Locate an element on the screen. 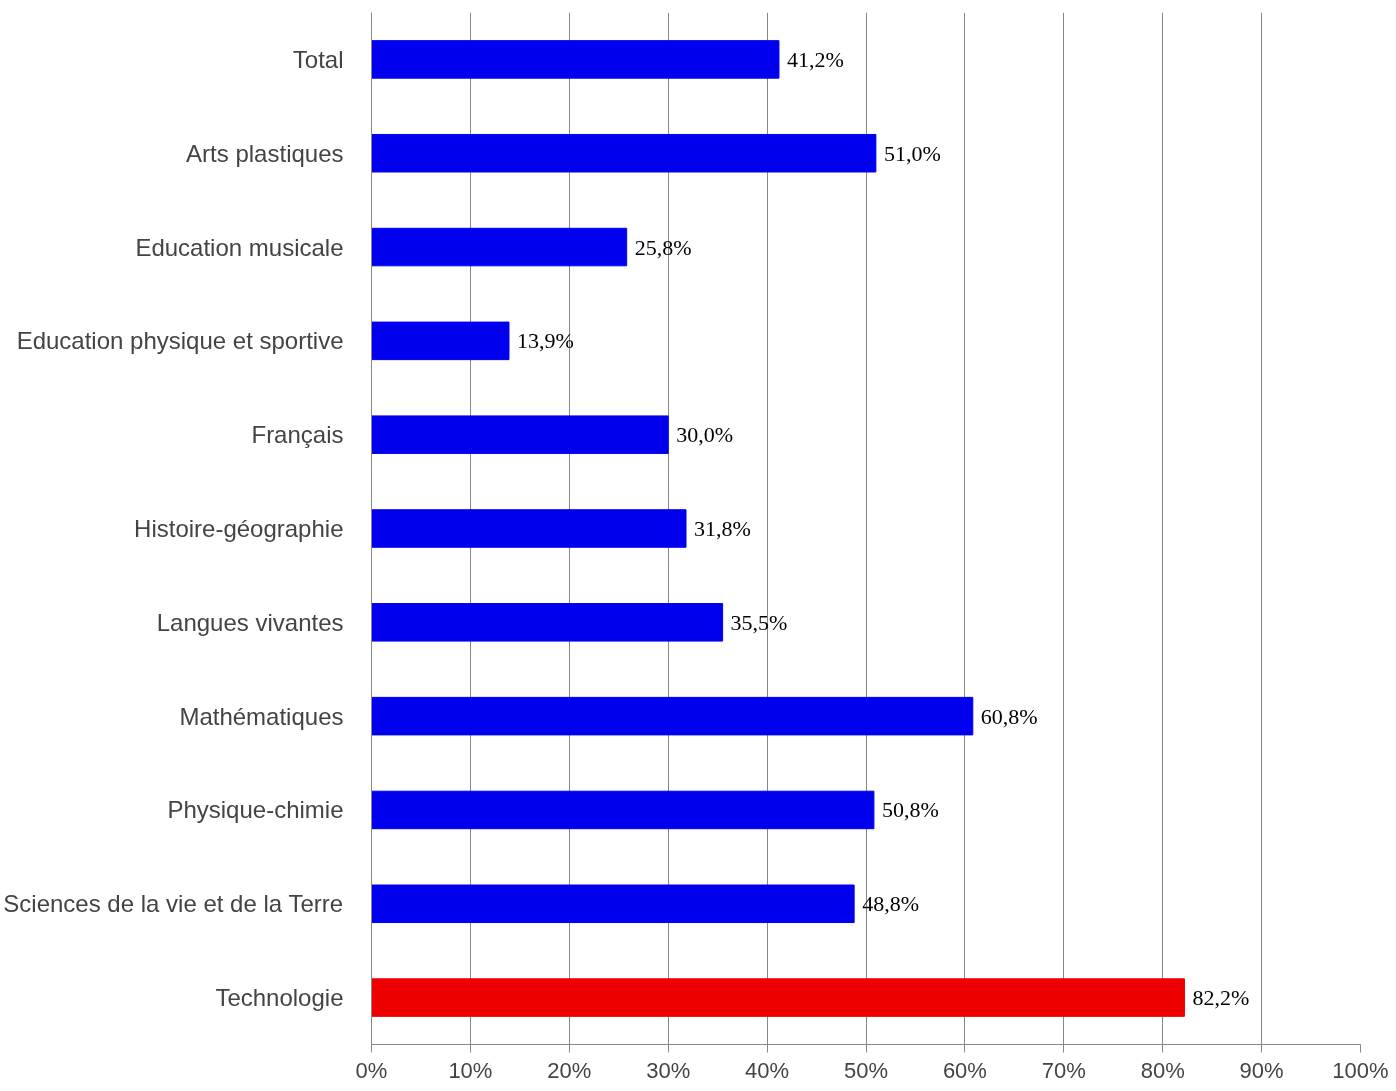 This screenshot has width=1396, height=1091. data-label: 13,9% is located at coordinates (545, 341).